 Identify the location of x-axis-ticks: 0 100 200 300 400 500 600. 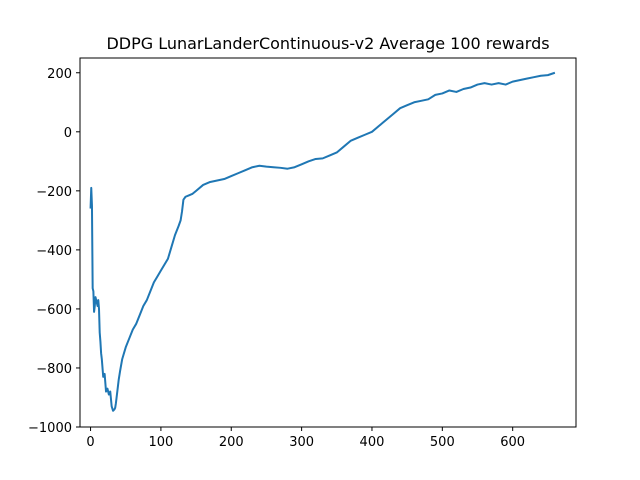
(305, 438).